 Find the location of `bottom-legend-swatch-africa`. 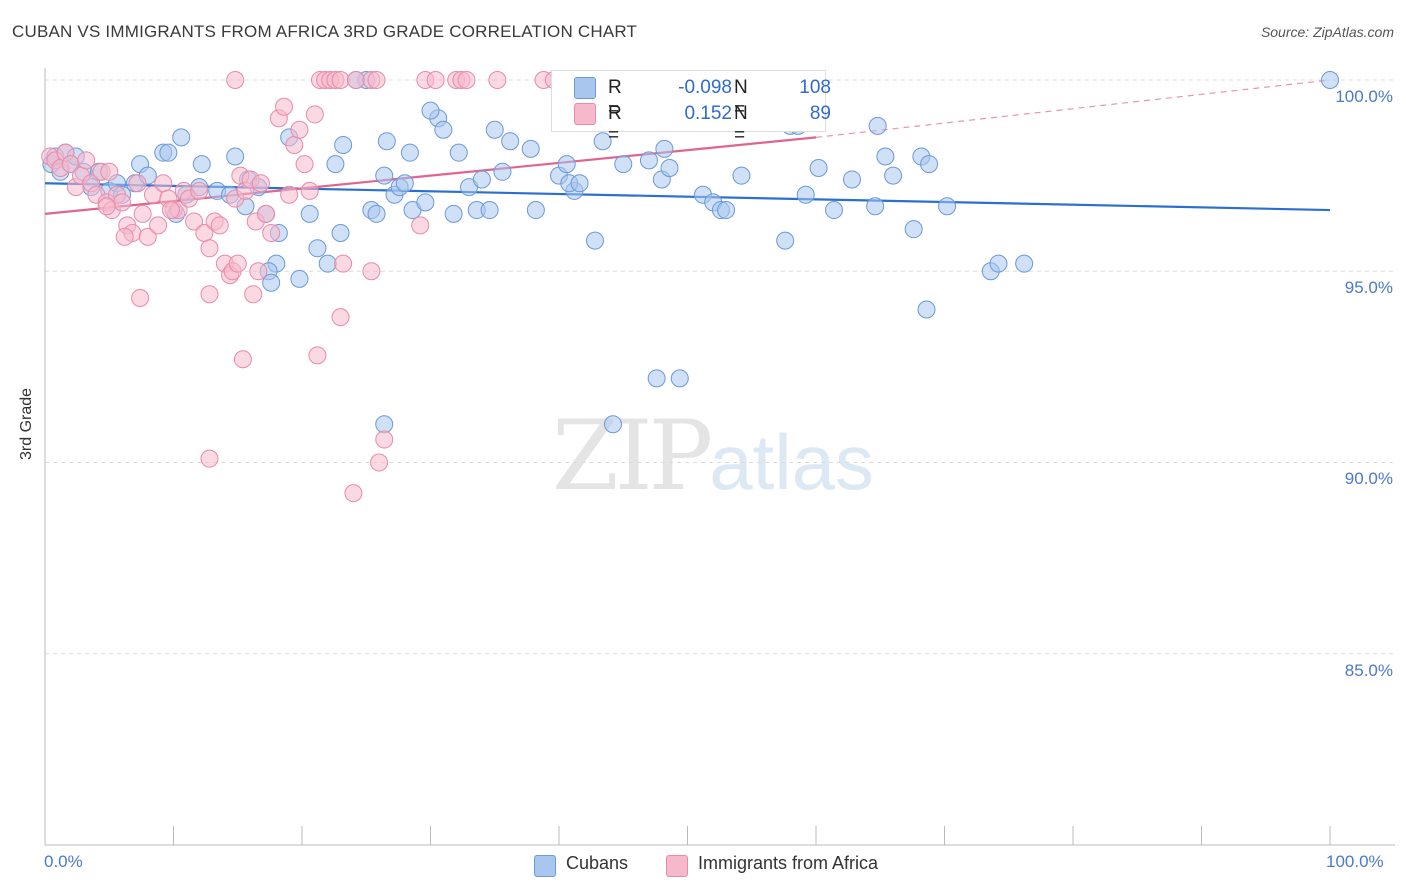

bottom-legend-swatch-africa is located at coordinates (677, 866).